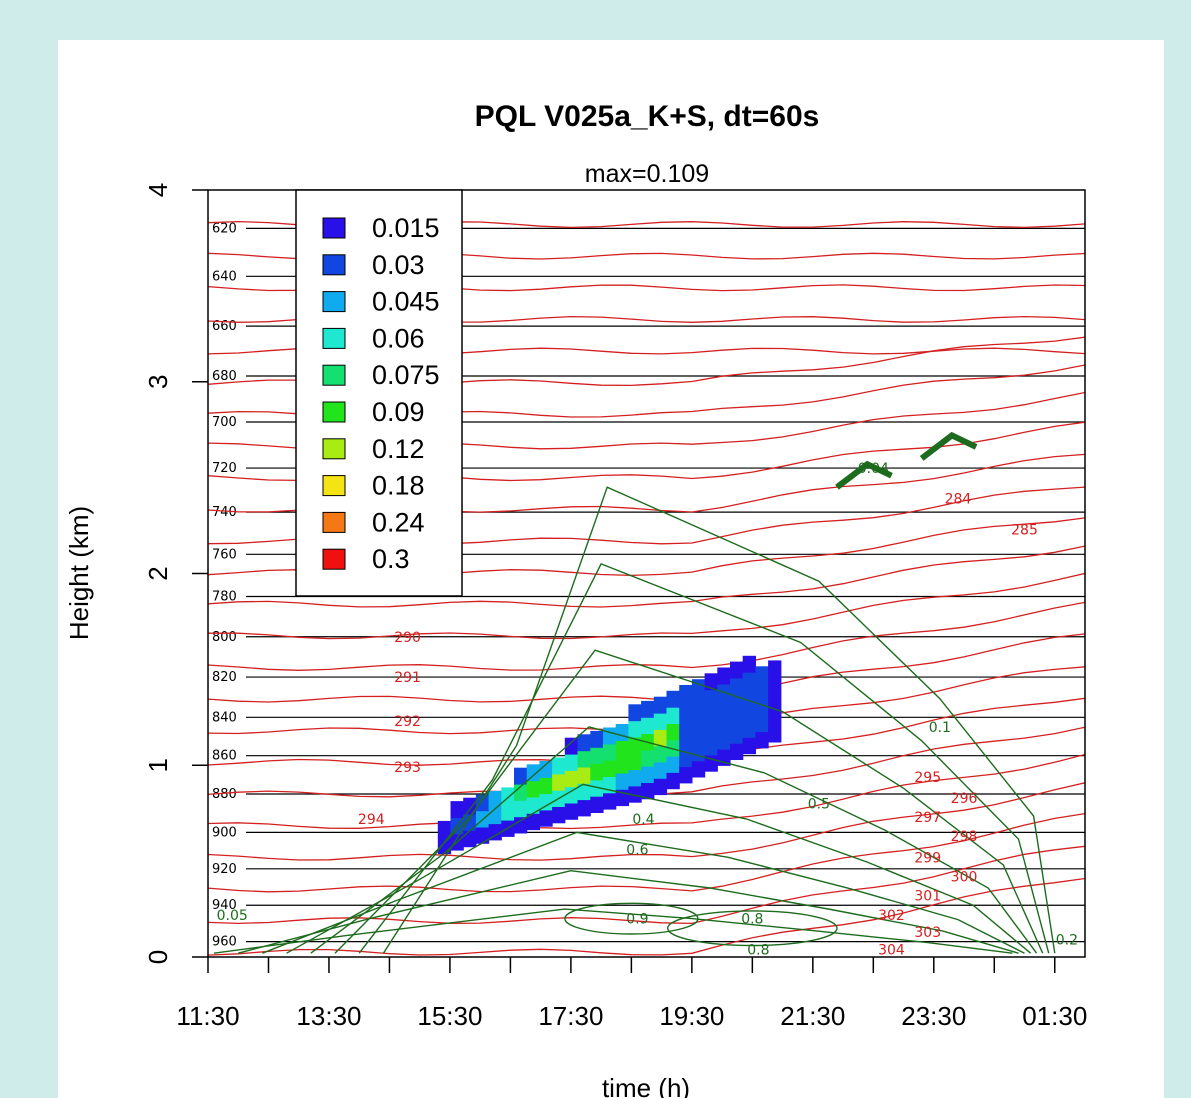  What do you see at coordinates (371, 820) in the screenshot?
I see `theta-label: 294` at bounding box center [371, 820].